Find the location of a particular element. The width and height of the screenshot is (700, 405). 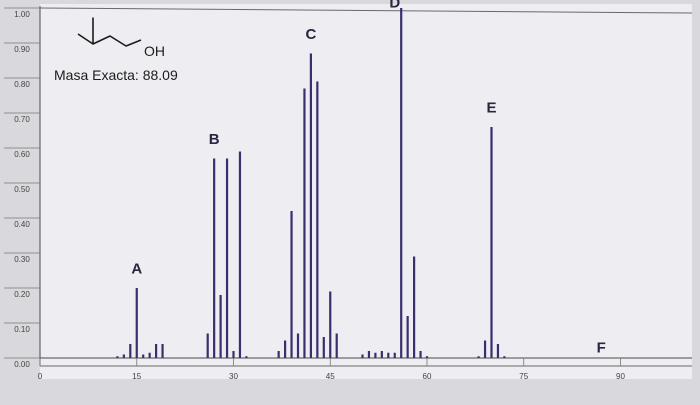

peak-label-c: C is located at coordinates (310, 34).